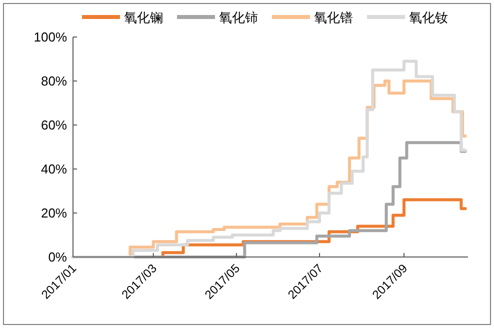 The height and width of the screenshot is (329, 494). I want to click on y-tick-label: 0%, so click(58, 257).